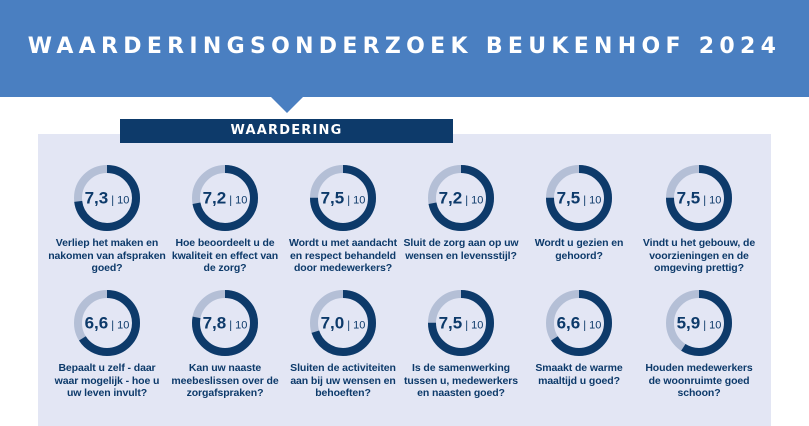 Image resolution: width=809 pixels, height=426 pixels. What do you see at coordinates (689, 323) in the screenshot?
I see `score-value: 5,9` at bounding box center [689, 323].